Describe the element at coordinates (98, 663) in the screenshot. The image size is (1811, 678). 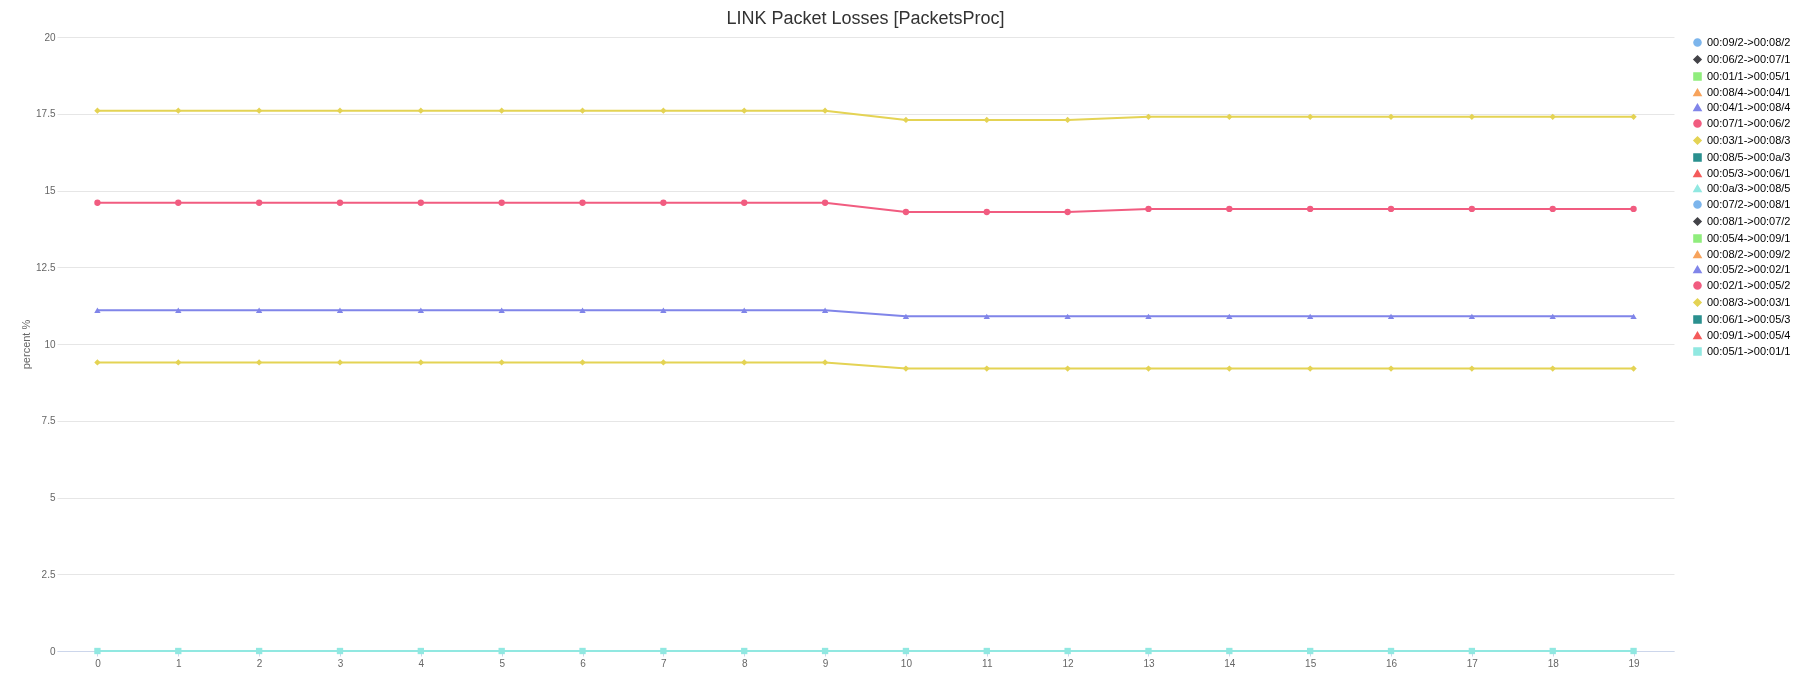
I see `x-tick-label: 0` at that location.